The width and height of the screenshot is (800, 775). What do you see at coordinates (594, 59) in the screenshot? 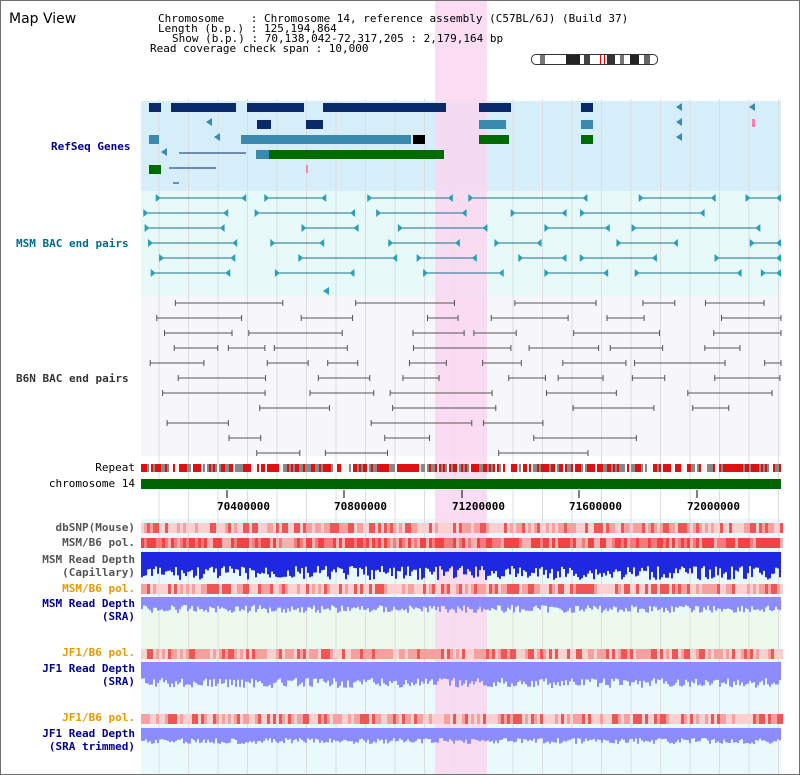
I see `chromosome-ideogram` at bounding box center [594, 59].